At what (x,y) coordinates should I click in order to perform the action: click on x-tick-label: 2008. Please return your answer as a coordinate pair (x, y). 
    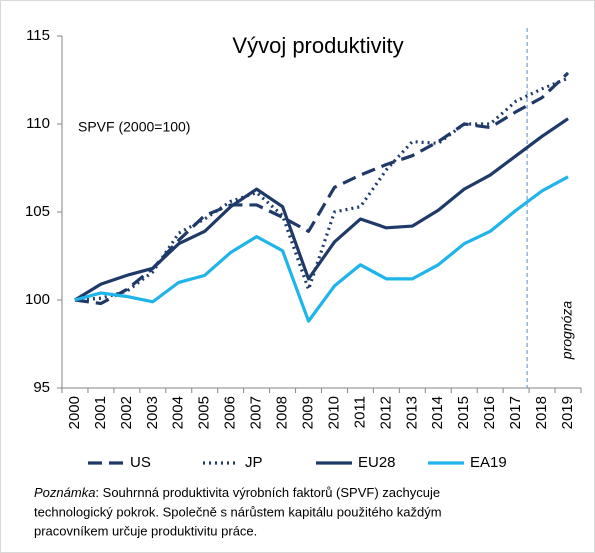
    Looking at the image, I should click on (282, 412).